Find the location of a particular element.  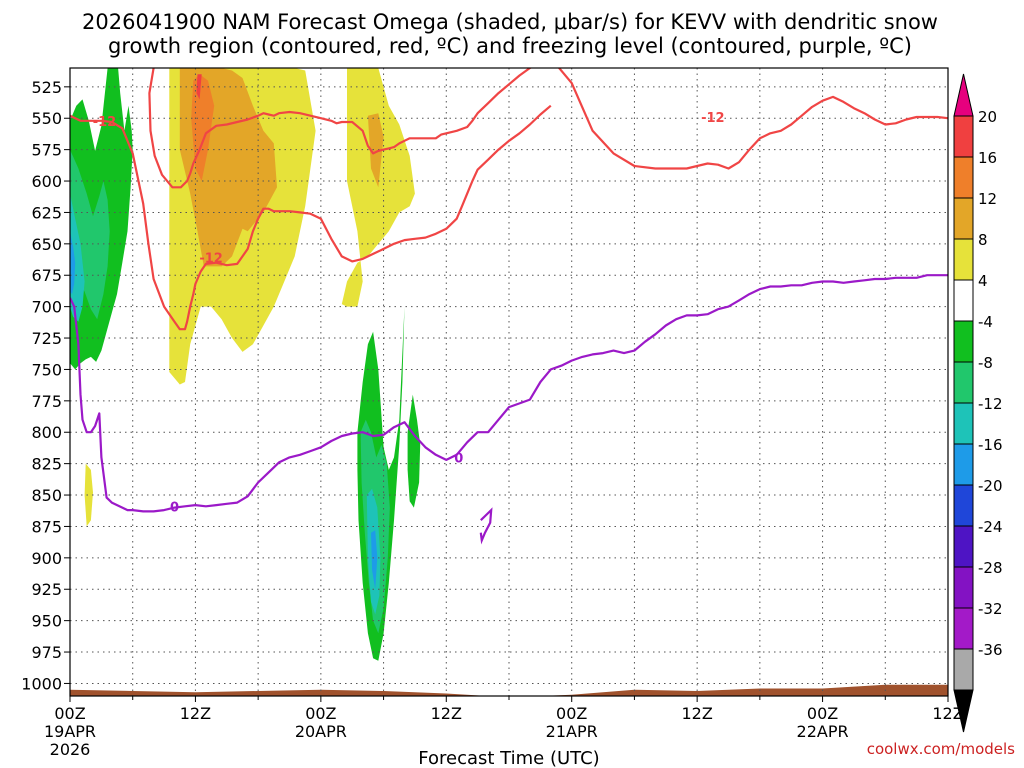

y-tick-label: 750 is located at coordinates (46, 369).